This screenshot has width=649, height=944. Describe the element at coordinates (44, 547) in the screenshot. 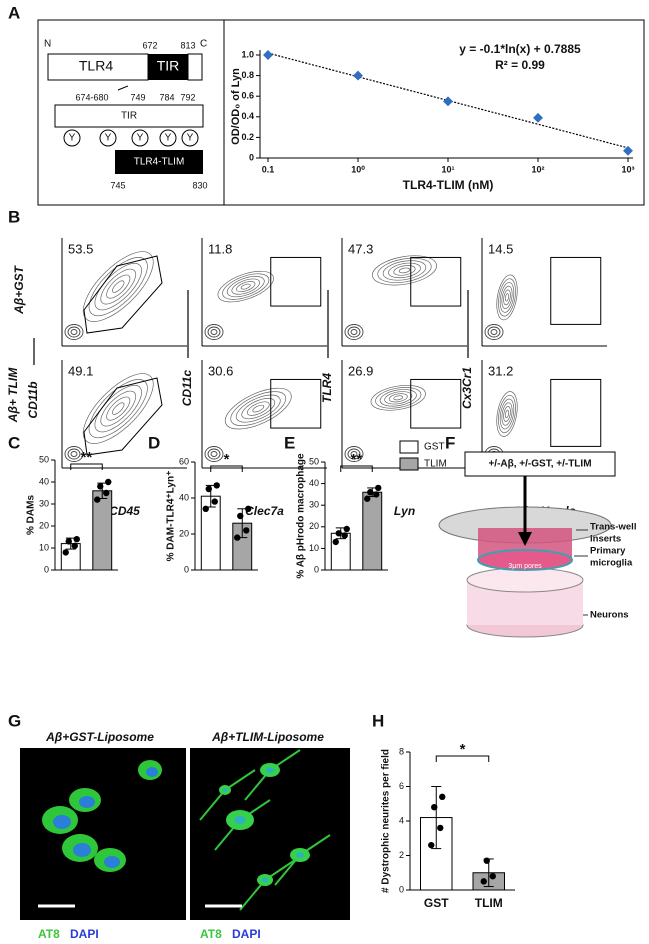

I see `y-tick-label: 10` at that location.